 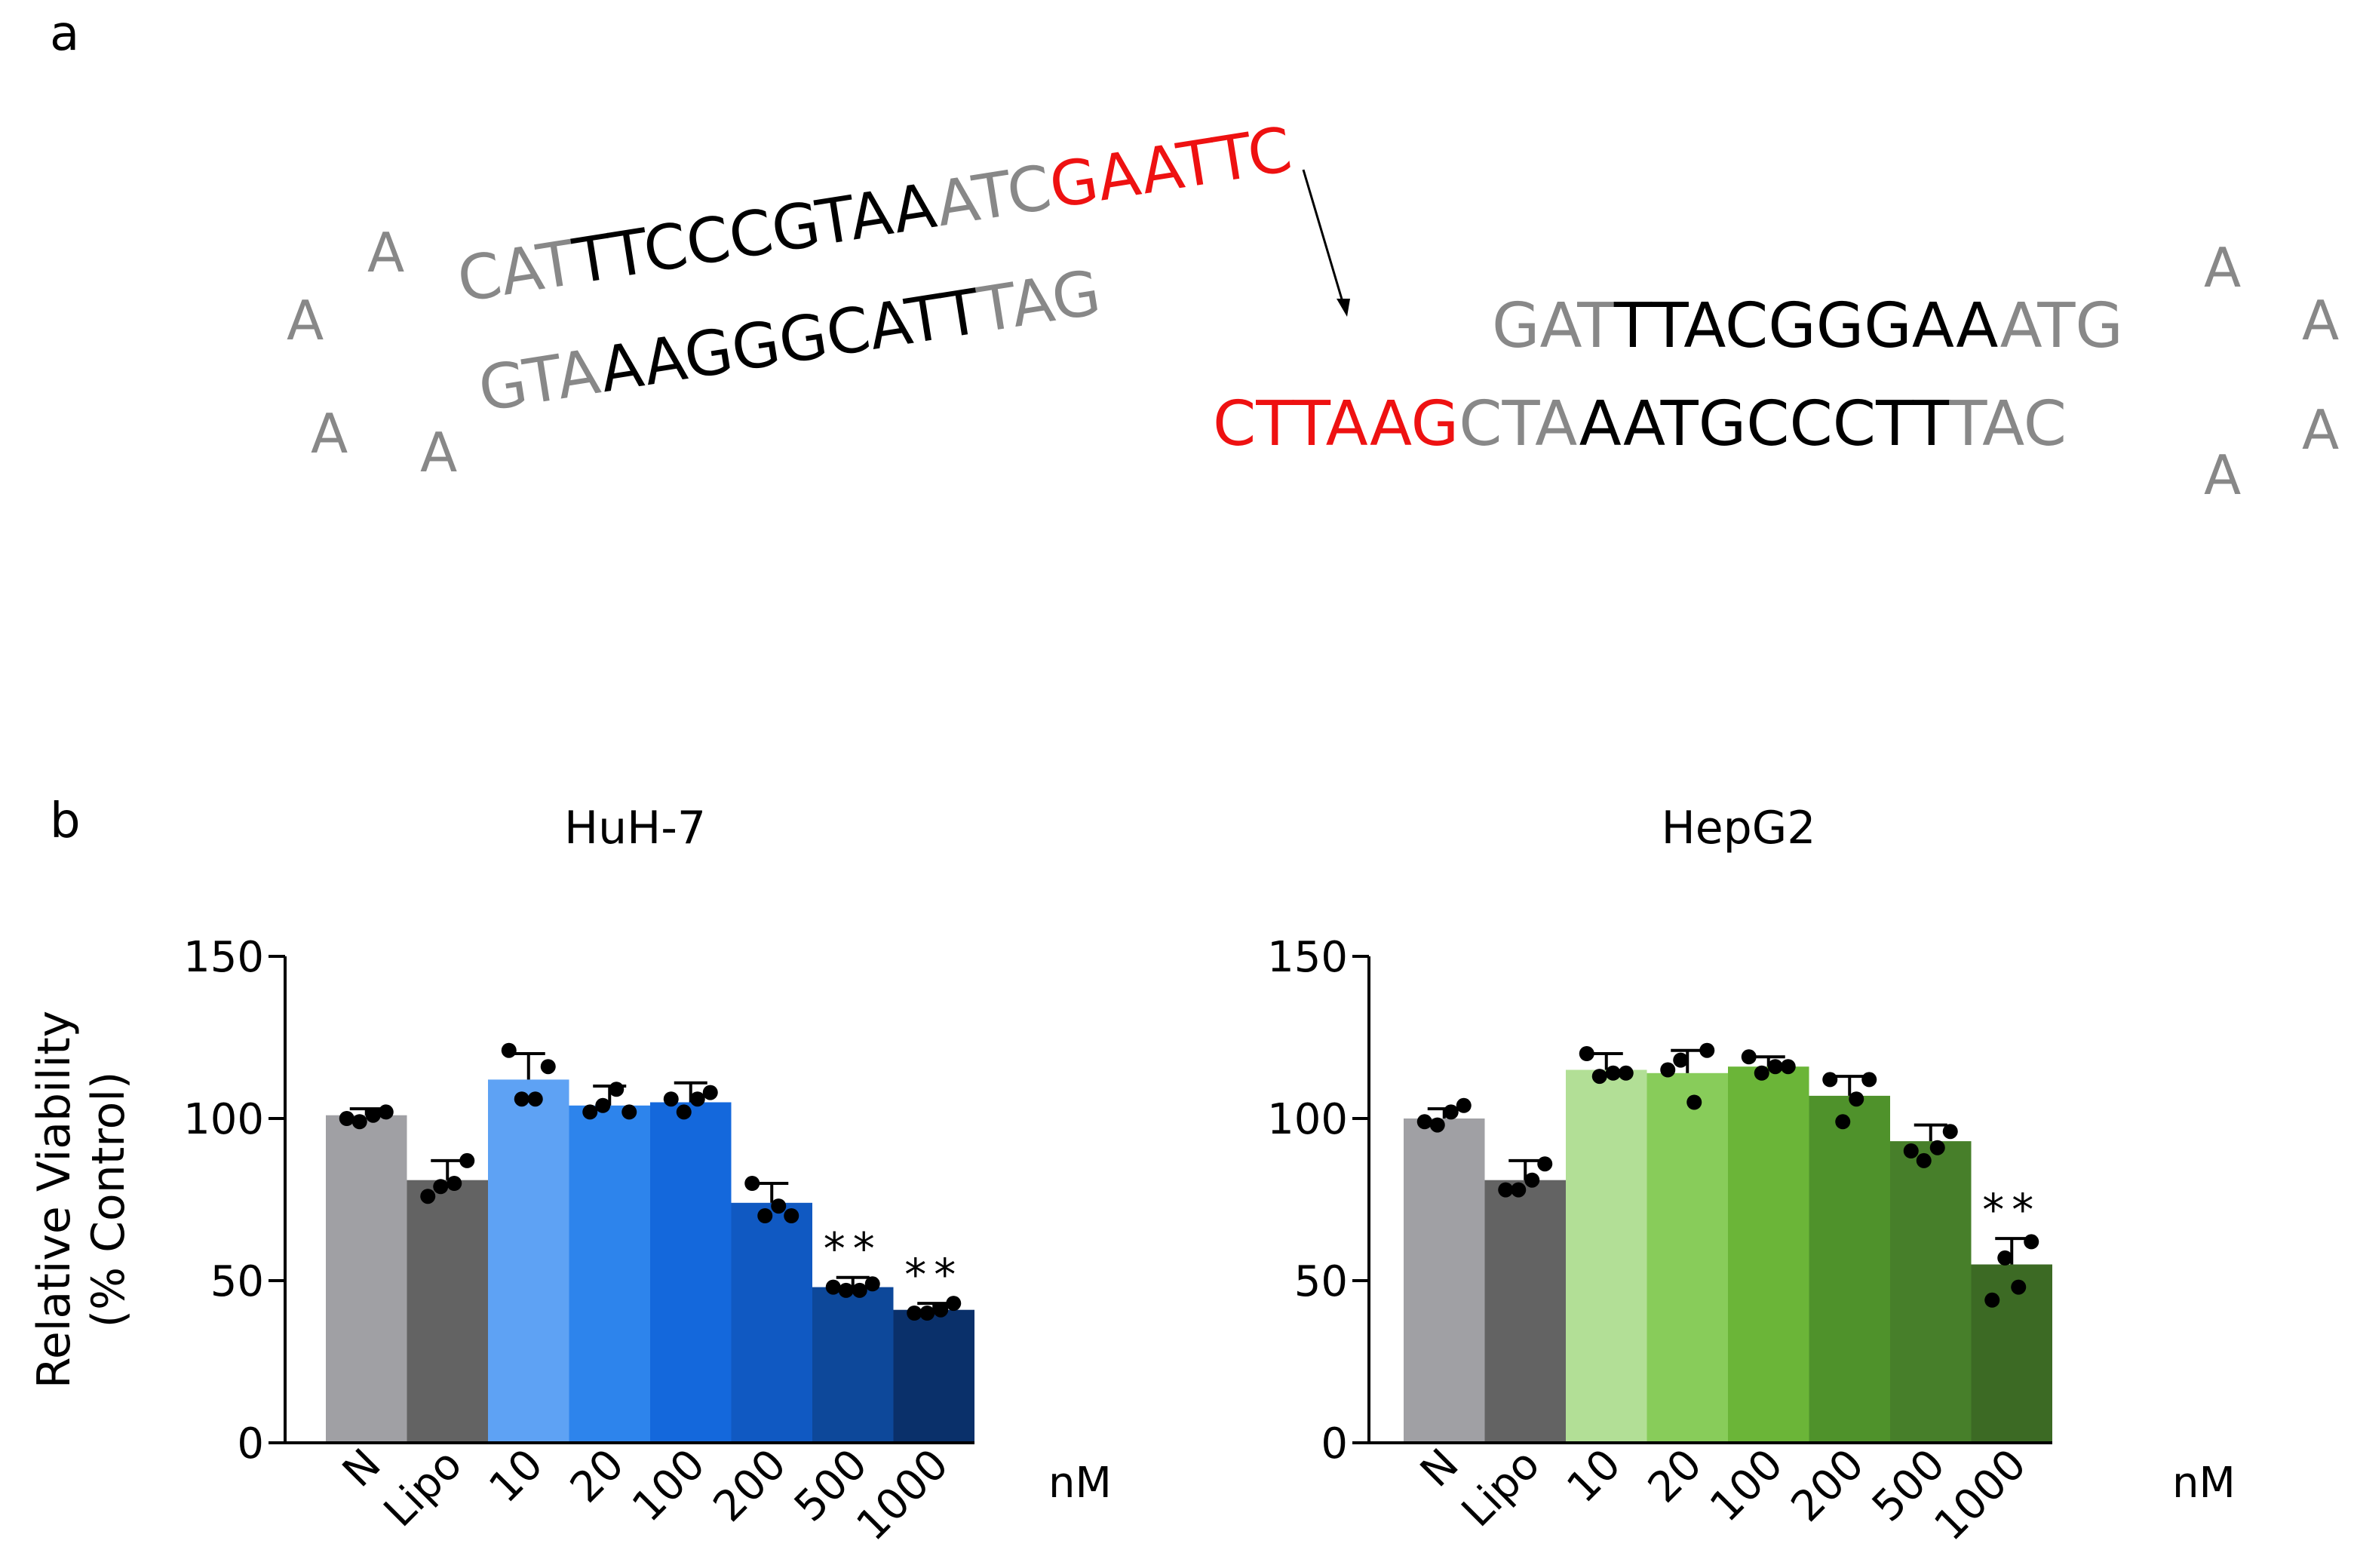 I want to click on transition-arrow-head, so click(x=1344, y=308).